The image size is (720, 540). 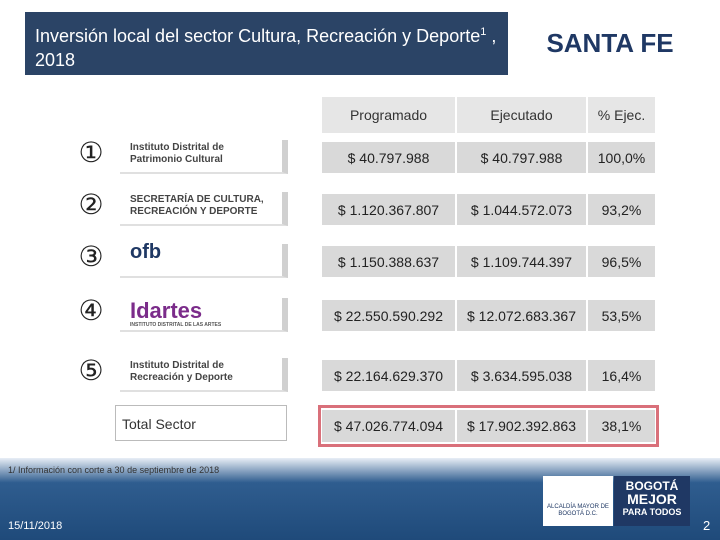 I want to click on date: 15/11/2018, so click(x=35, y=526).